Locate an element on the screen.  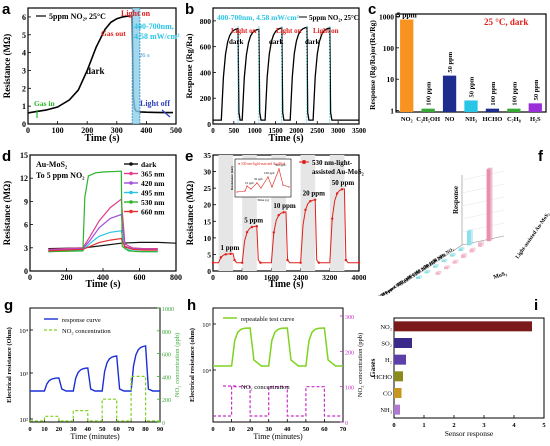
x-tick-label: 2 is located at coordinates (453, 425).